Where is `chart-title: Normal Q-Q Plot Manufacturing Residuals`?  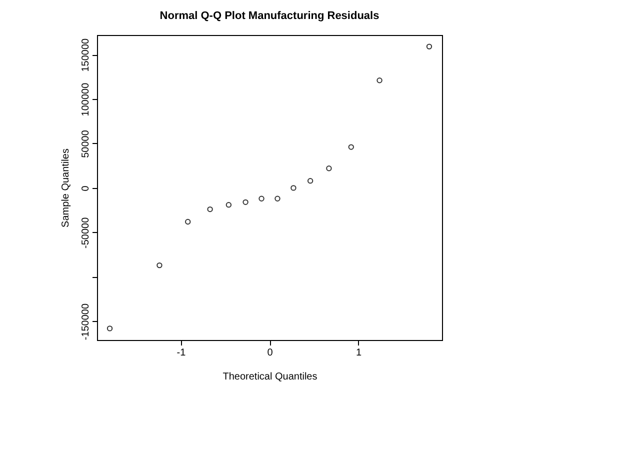 chart-title: Normal Q-Q Plot Manufacturing Residuals is located at coordinates (270, 16).